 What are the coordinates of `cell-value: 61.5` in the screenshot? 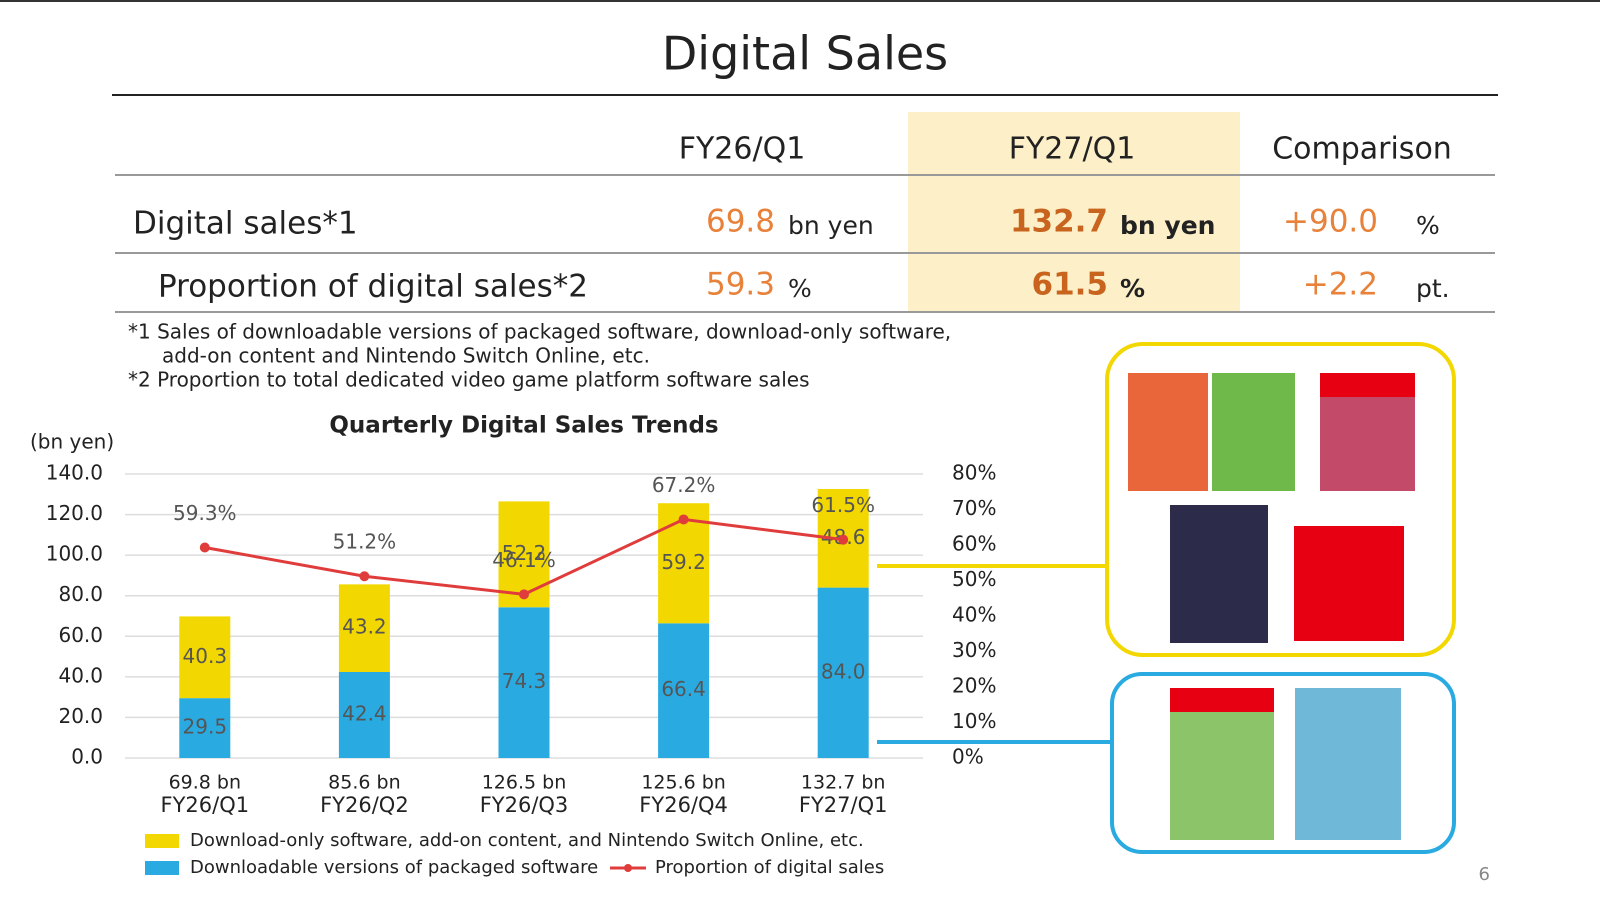 It's located at (1070, 285).